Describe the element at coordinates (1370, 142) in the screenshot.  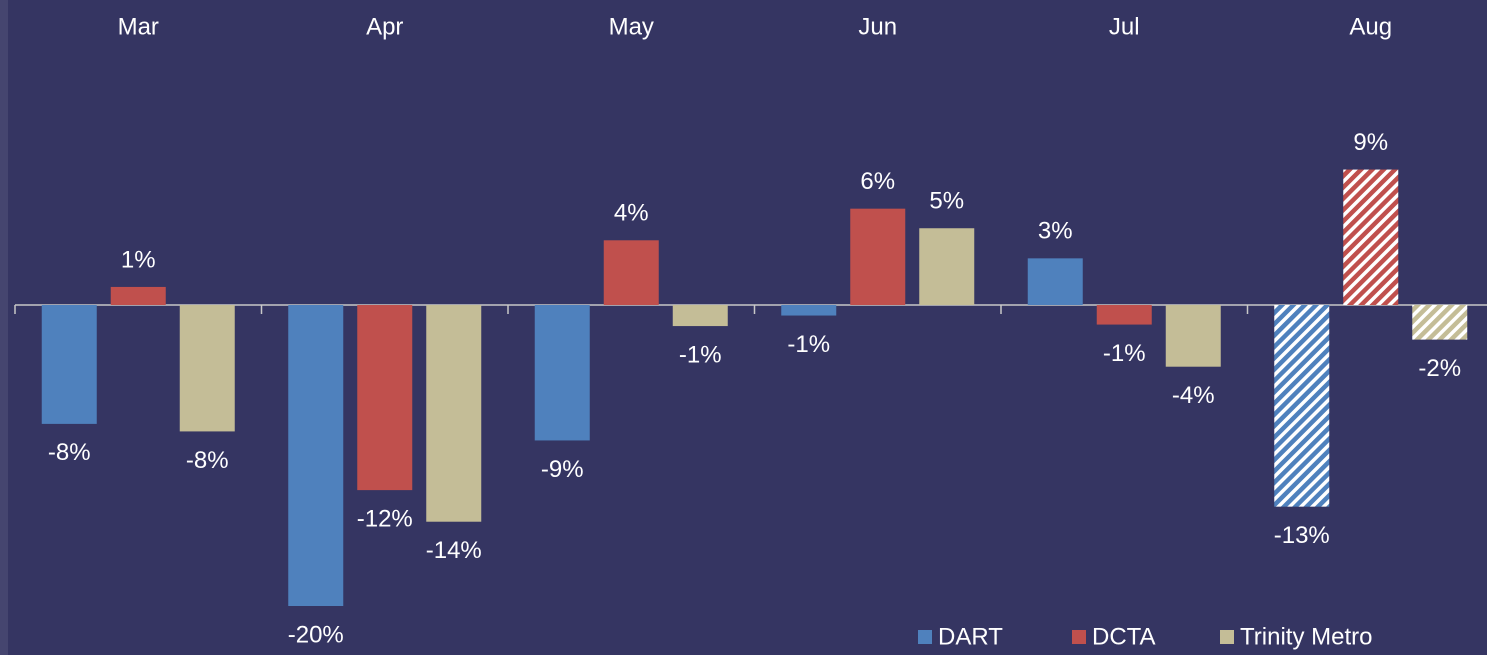
I see `data-label: 9%` at that location.